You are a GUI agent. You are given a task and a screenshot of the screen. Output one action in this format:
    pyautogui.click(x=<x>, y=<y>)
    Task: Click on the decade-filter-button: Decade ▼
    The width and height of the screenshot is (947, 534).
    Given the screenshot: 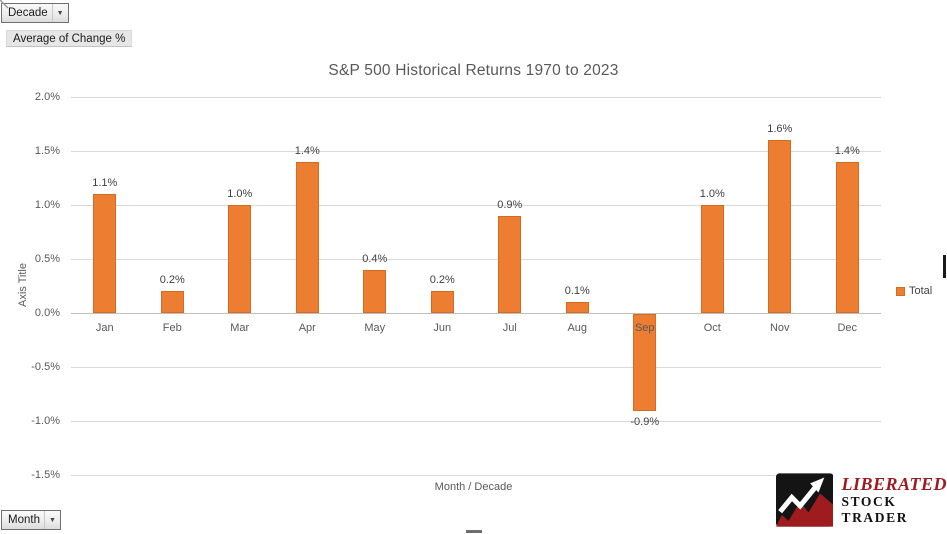 What is the action you would take?
    pyautogui.click(x=35, y=13)
    